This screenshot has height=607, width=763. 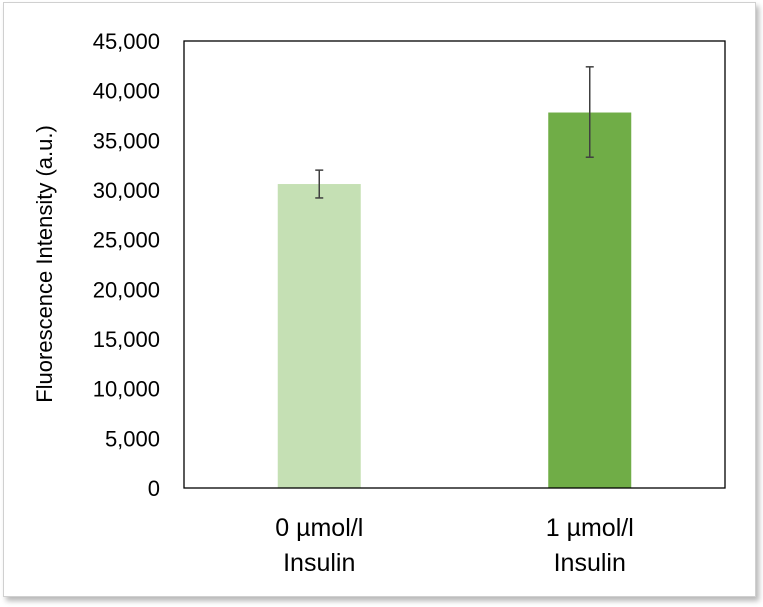 What do you see at coordinates (44, 264) in the screenshot?
I see `y-axis-title: Fluorescence Intensity (a.u.)` at bounding box center [44, 264].